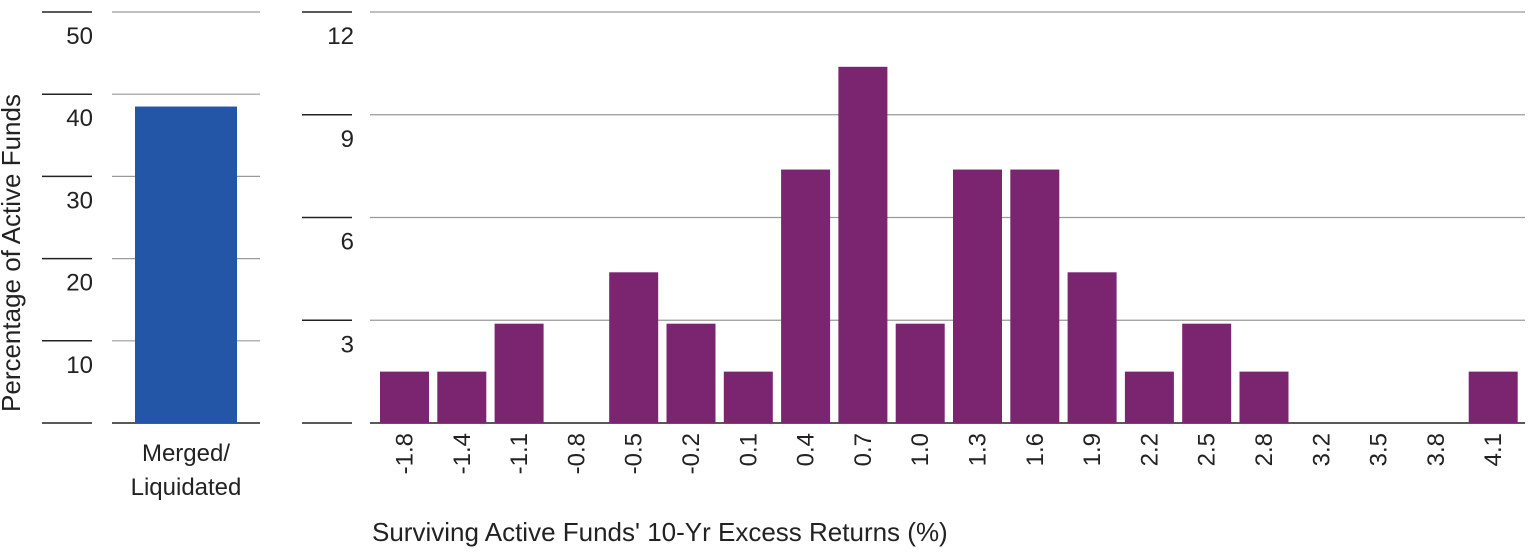 The image size is (1540, 555). What do you see at coordinates (806, 449) in the screenshot?
I see `x-tick-label: 0.4` at bounding box center [806, 449].